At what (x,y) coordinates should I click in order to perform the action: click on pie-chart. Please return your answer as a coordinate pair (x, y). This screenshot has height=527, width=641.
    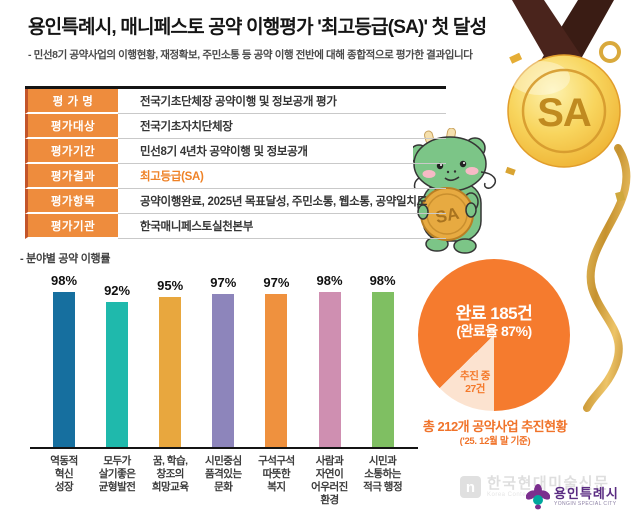
    Looking at the image, I should click on (494, 335).